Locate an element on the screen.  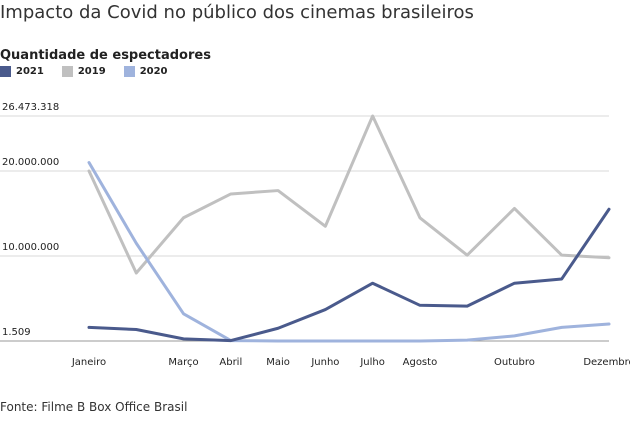
x-tick-label: Janeiro is located at coordinates (88, 362).